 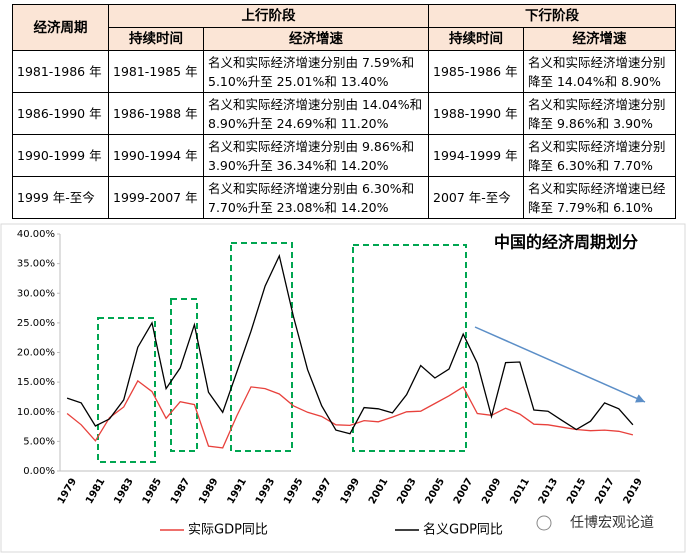 I want to click on y-tick-label: 10.00%, so click(x=36, y=412).